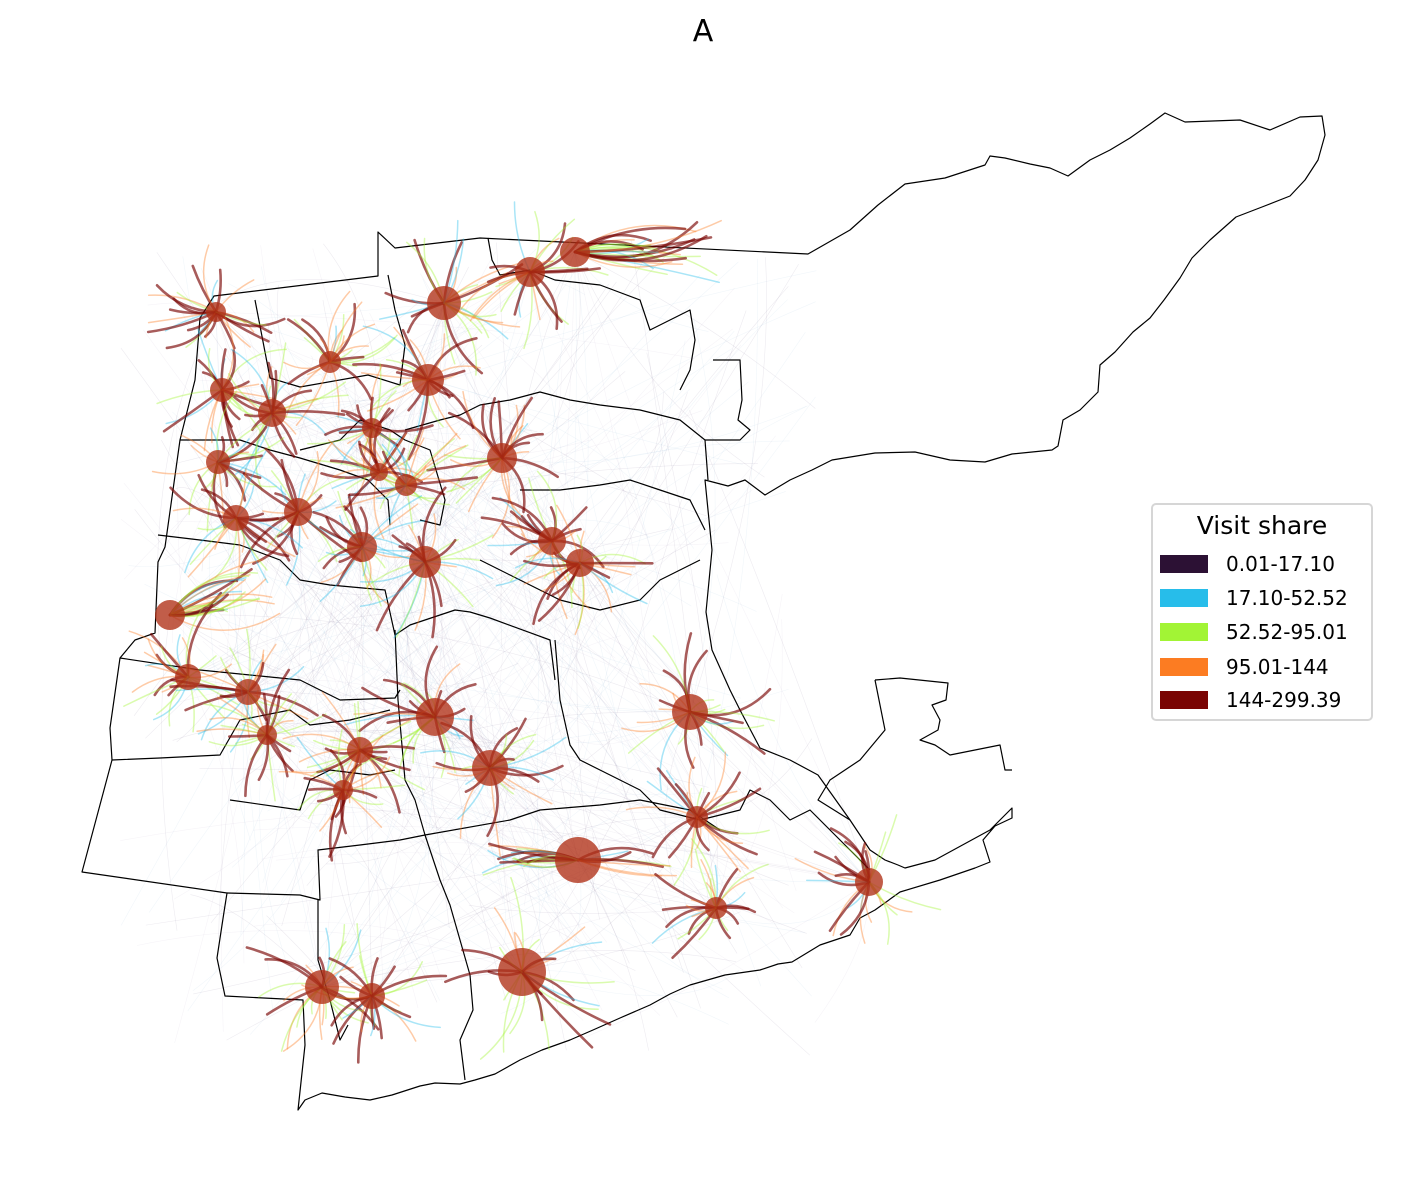 This screenshot has width=1406, height=1182. Describe the element at coordinates (1184, 700) in the screenshot. I see `legend-swatch` at that location.